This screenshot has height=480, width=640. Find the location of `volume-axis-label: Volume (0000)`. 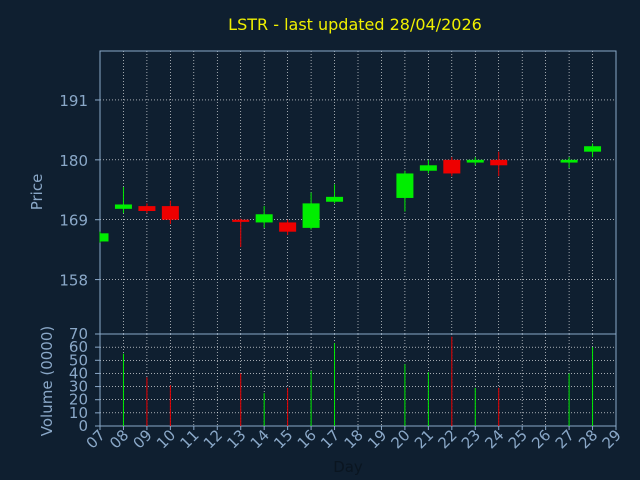

volume-axis-label: Volume (0000) is located at coordinates (47, 381).